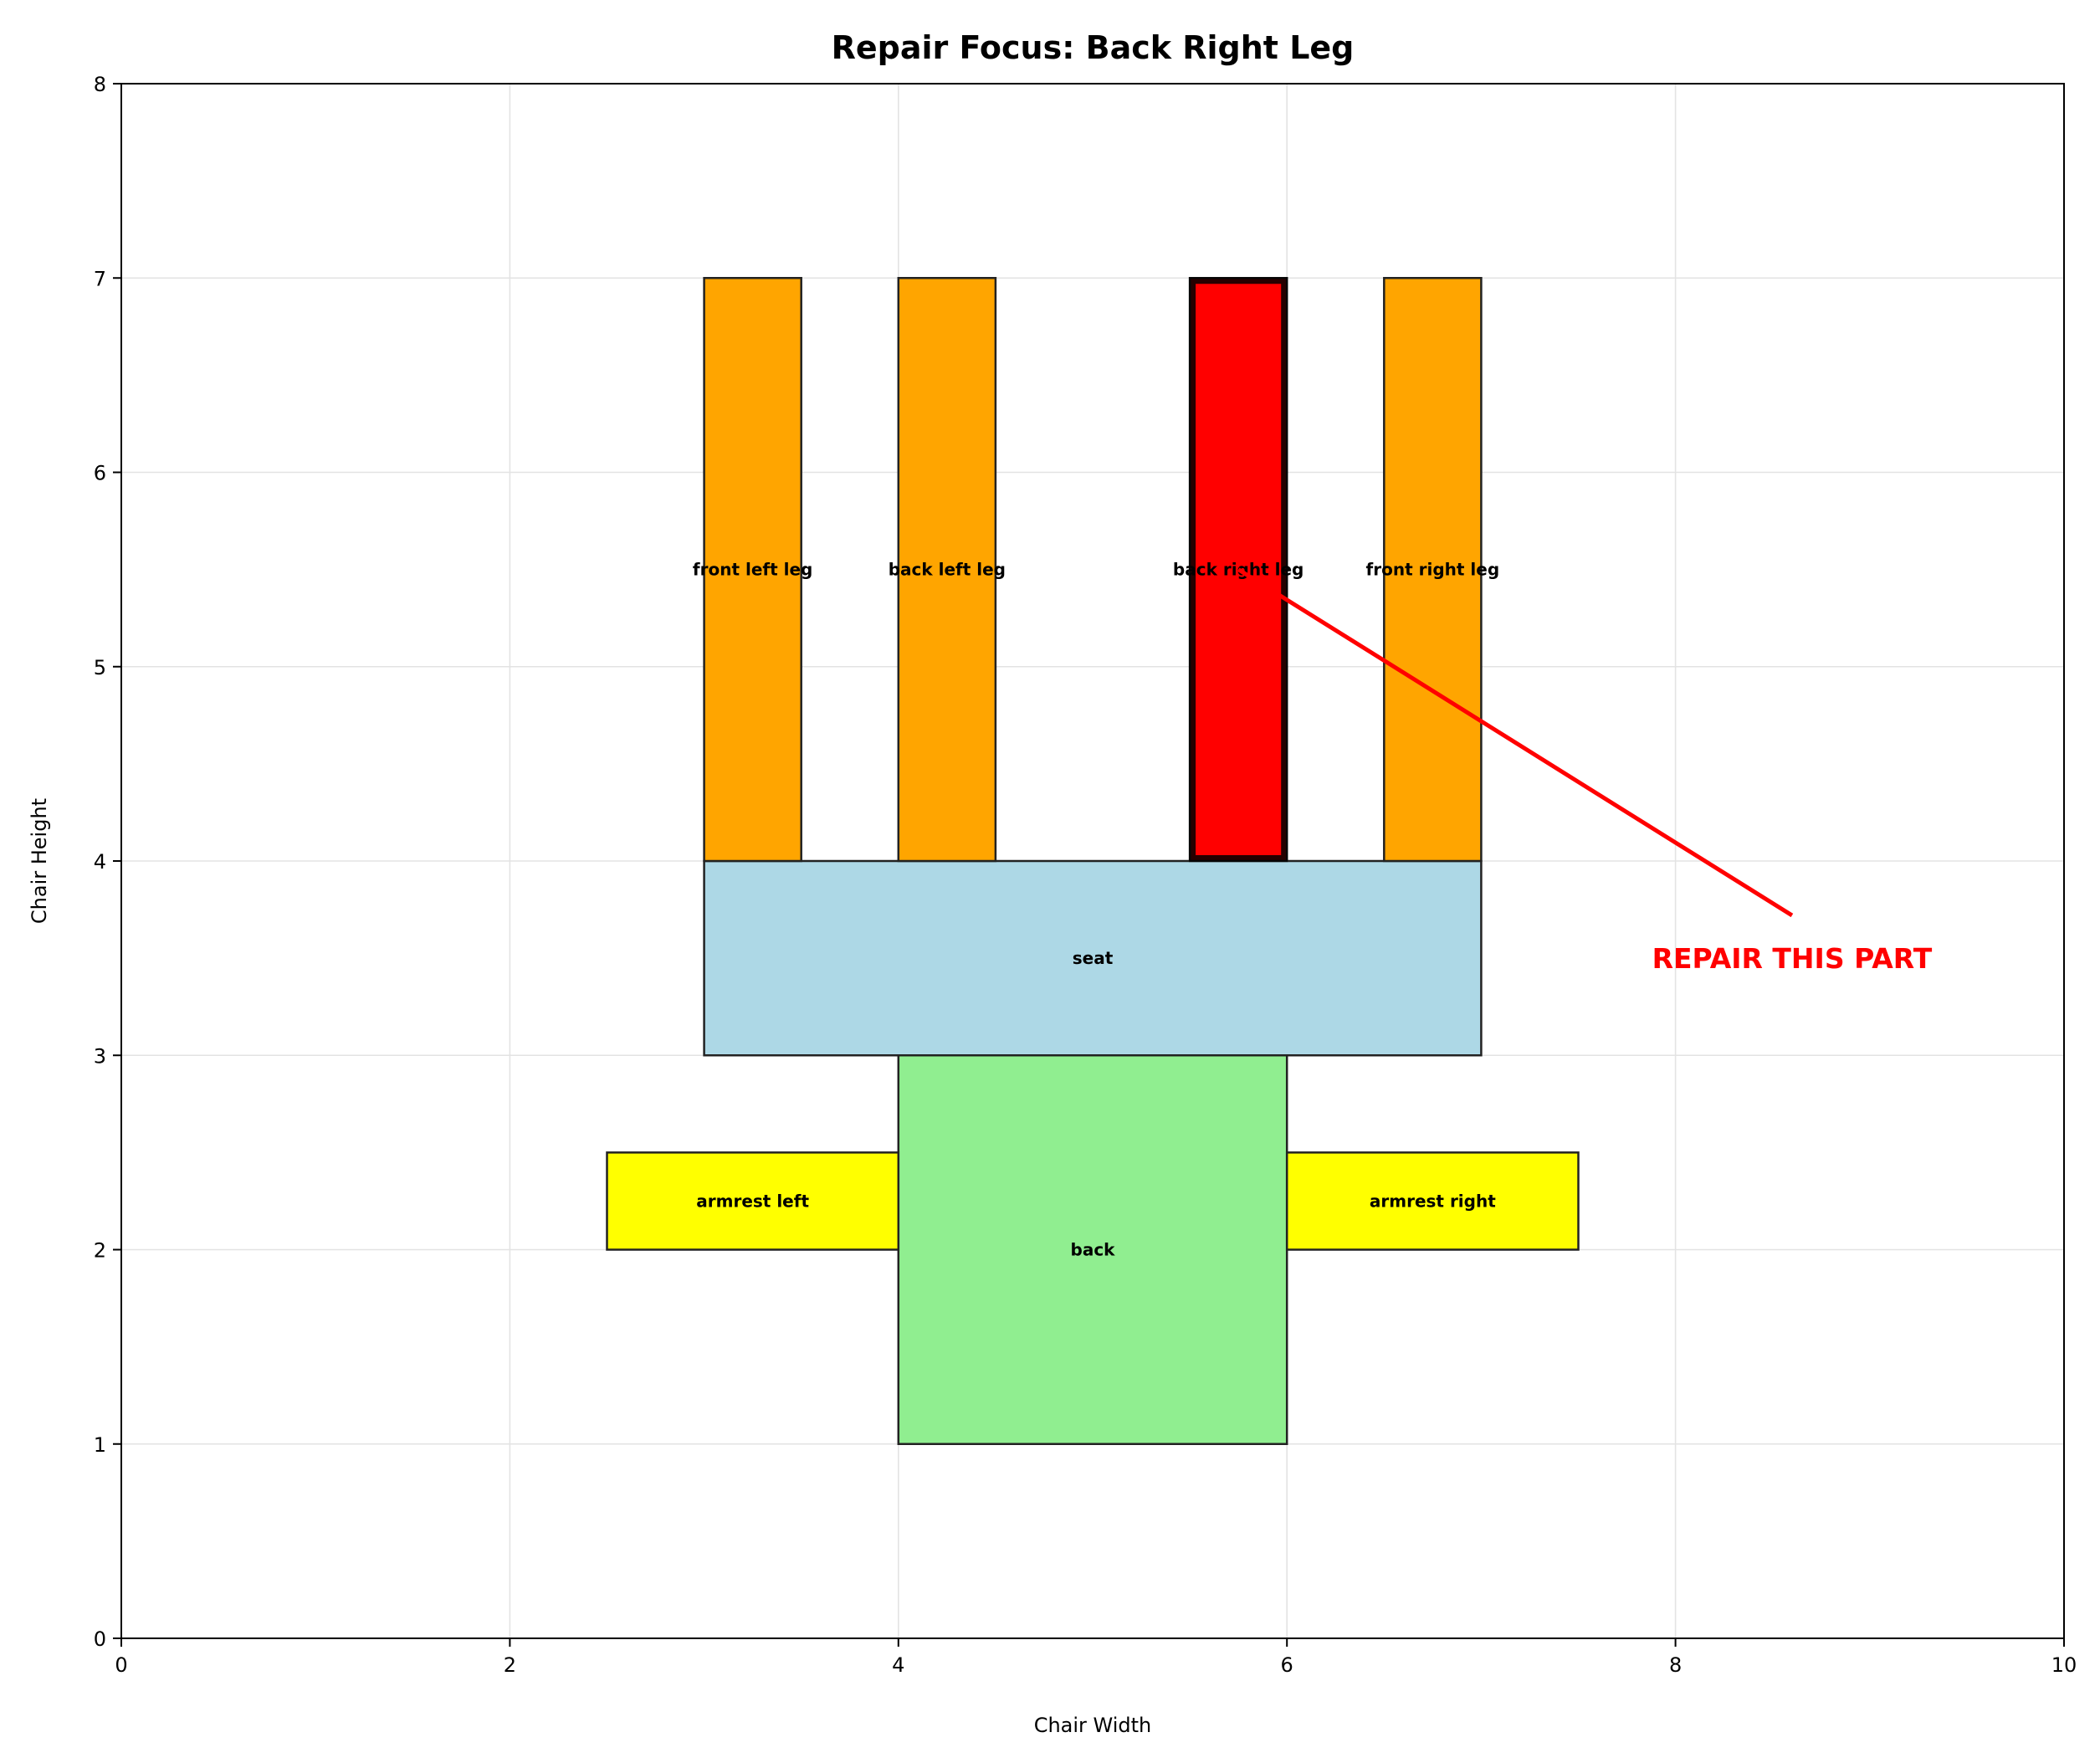  I want to click on part-front-left-leg, so click(752, 570).